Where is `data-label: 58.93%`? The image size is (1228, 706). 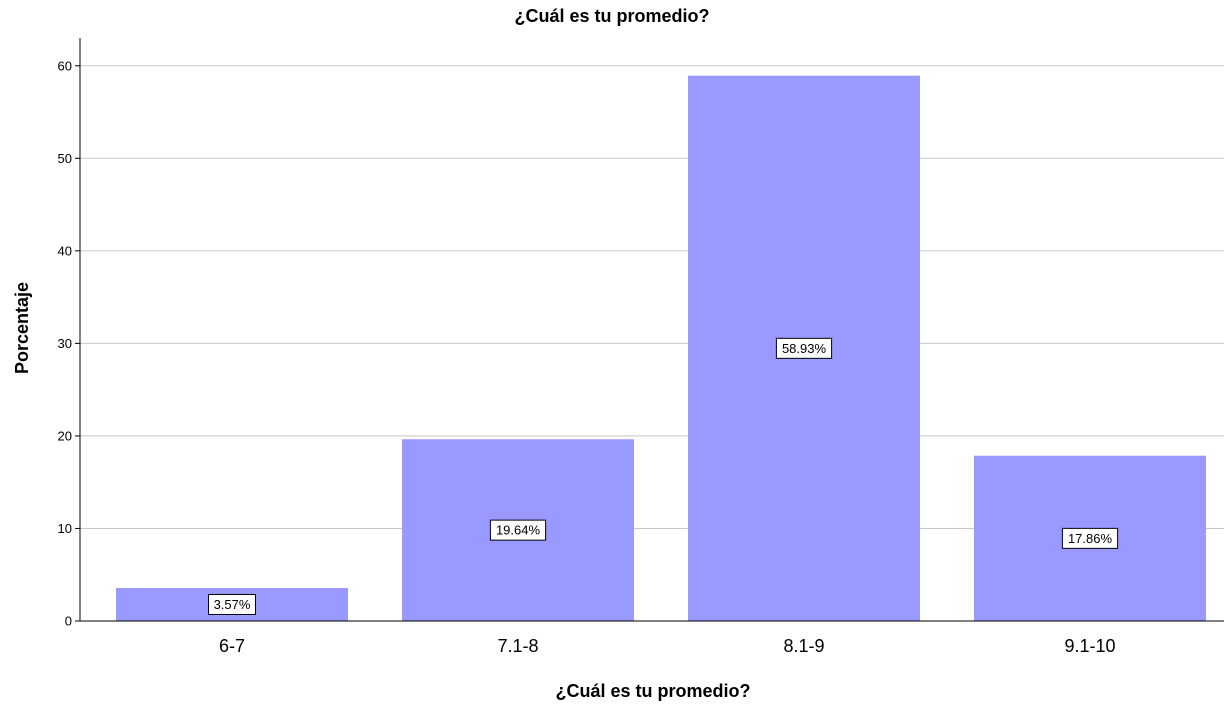
data-label: 58.93% is located at coordinates (804, 348).